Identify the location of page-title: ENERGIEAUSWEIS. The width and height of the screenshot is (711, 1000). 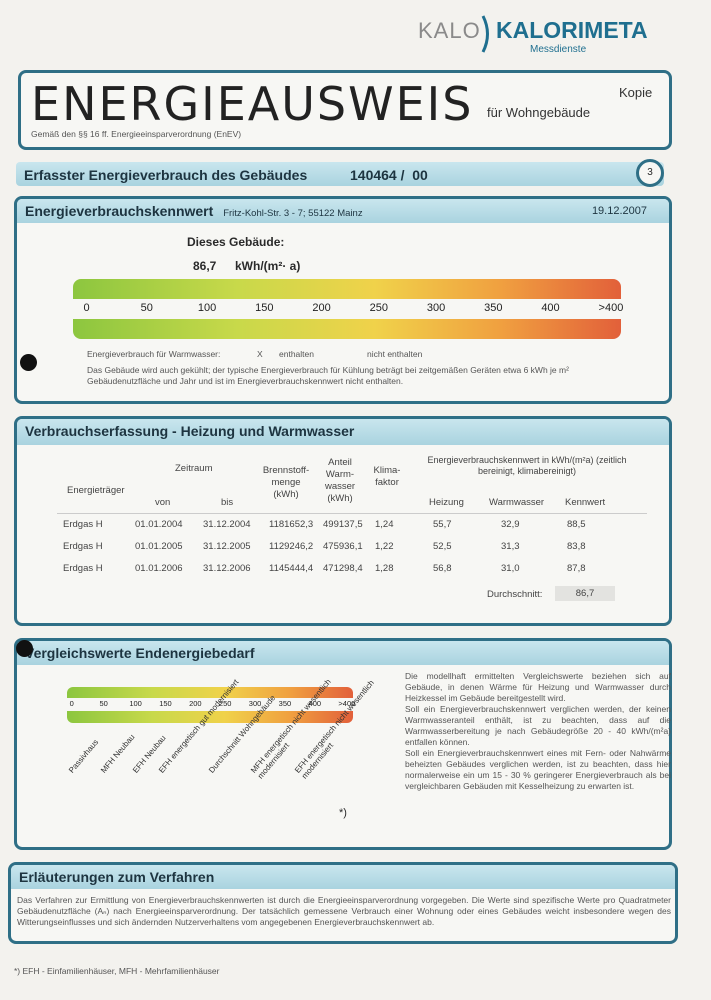
(252, 104).